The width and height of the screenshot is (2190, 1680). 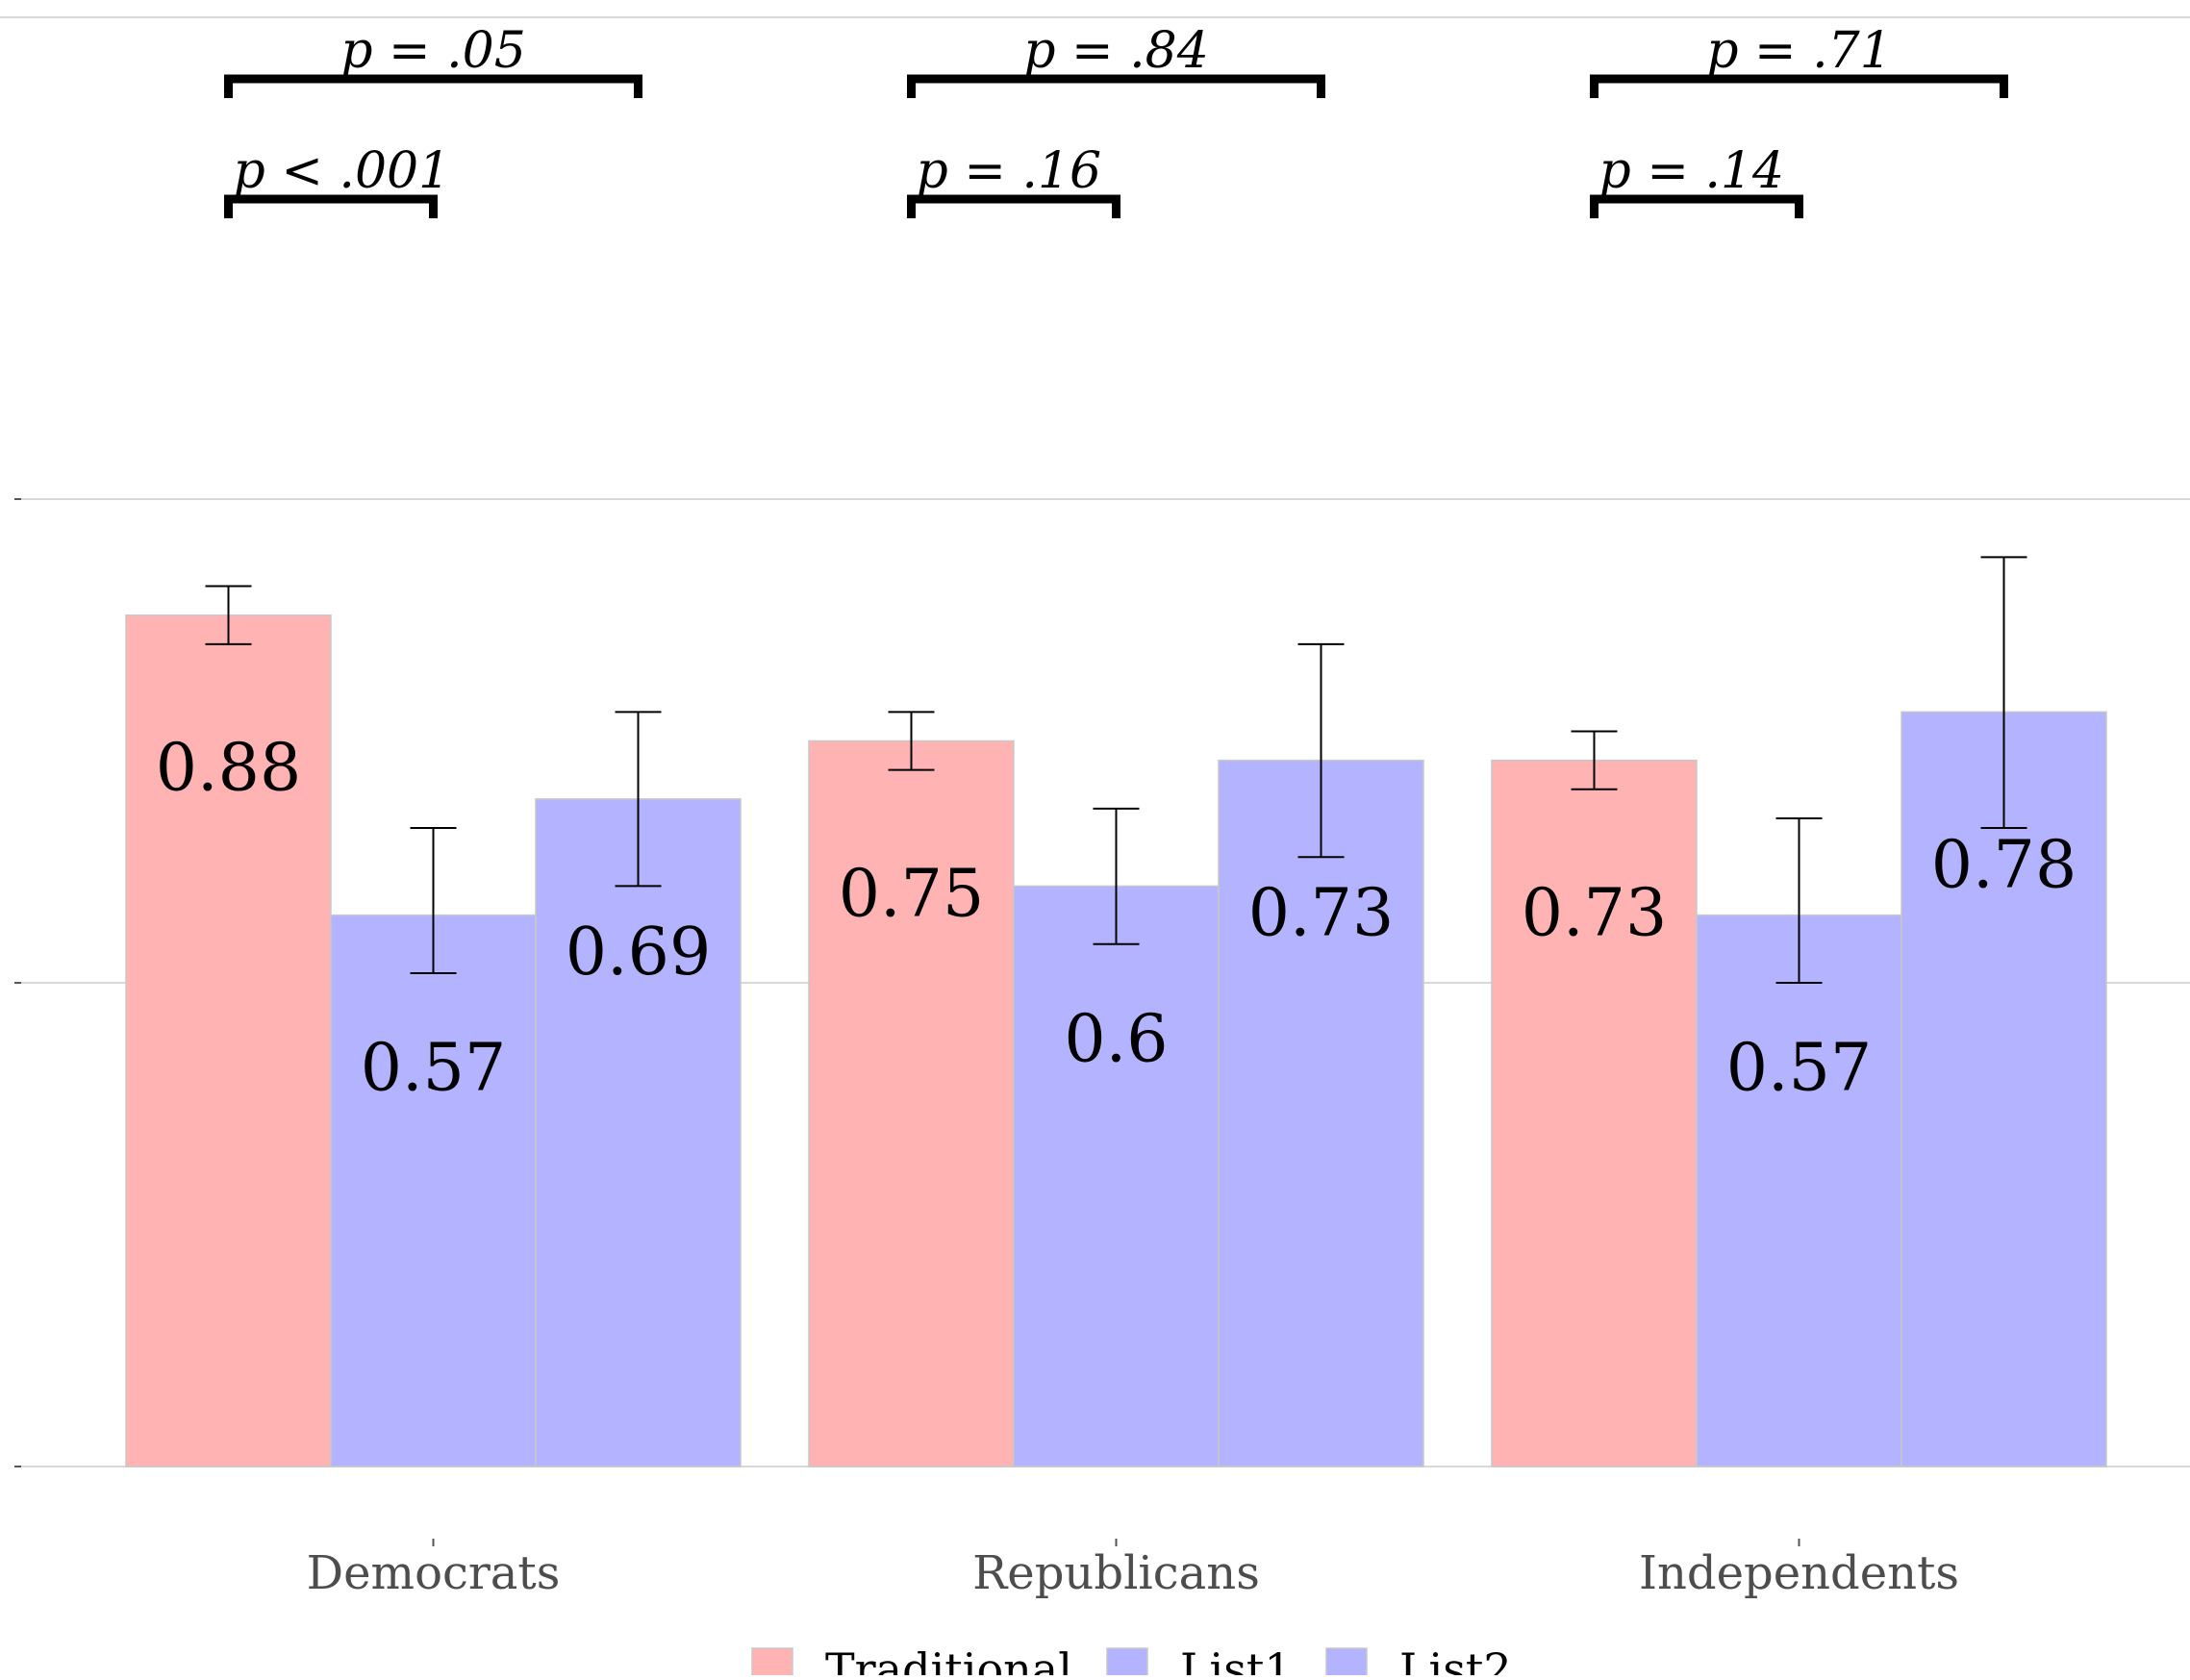 I want to click on category-label-republicans: Republicans, so click(x=1116, y=1573).